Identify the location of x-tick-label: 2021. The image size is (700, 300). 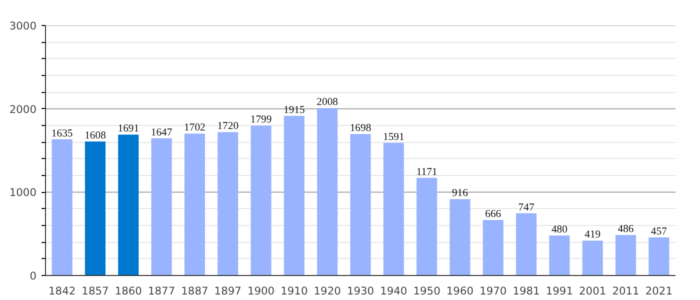
(658, 291).